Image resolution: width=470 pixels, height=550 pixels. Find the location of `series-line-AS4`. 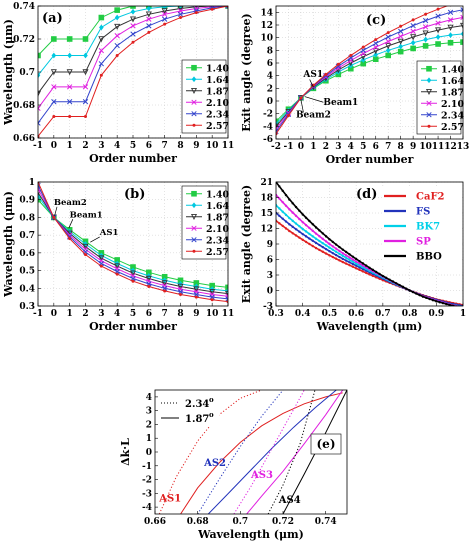

series-line-AS4 is located at coordinates (291, 452).